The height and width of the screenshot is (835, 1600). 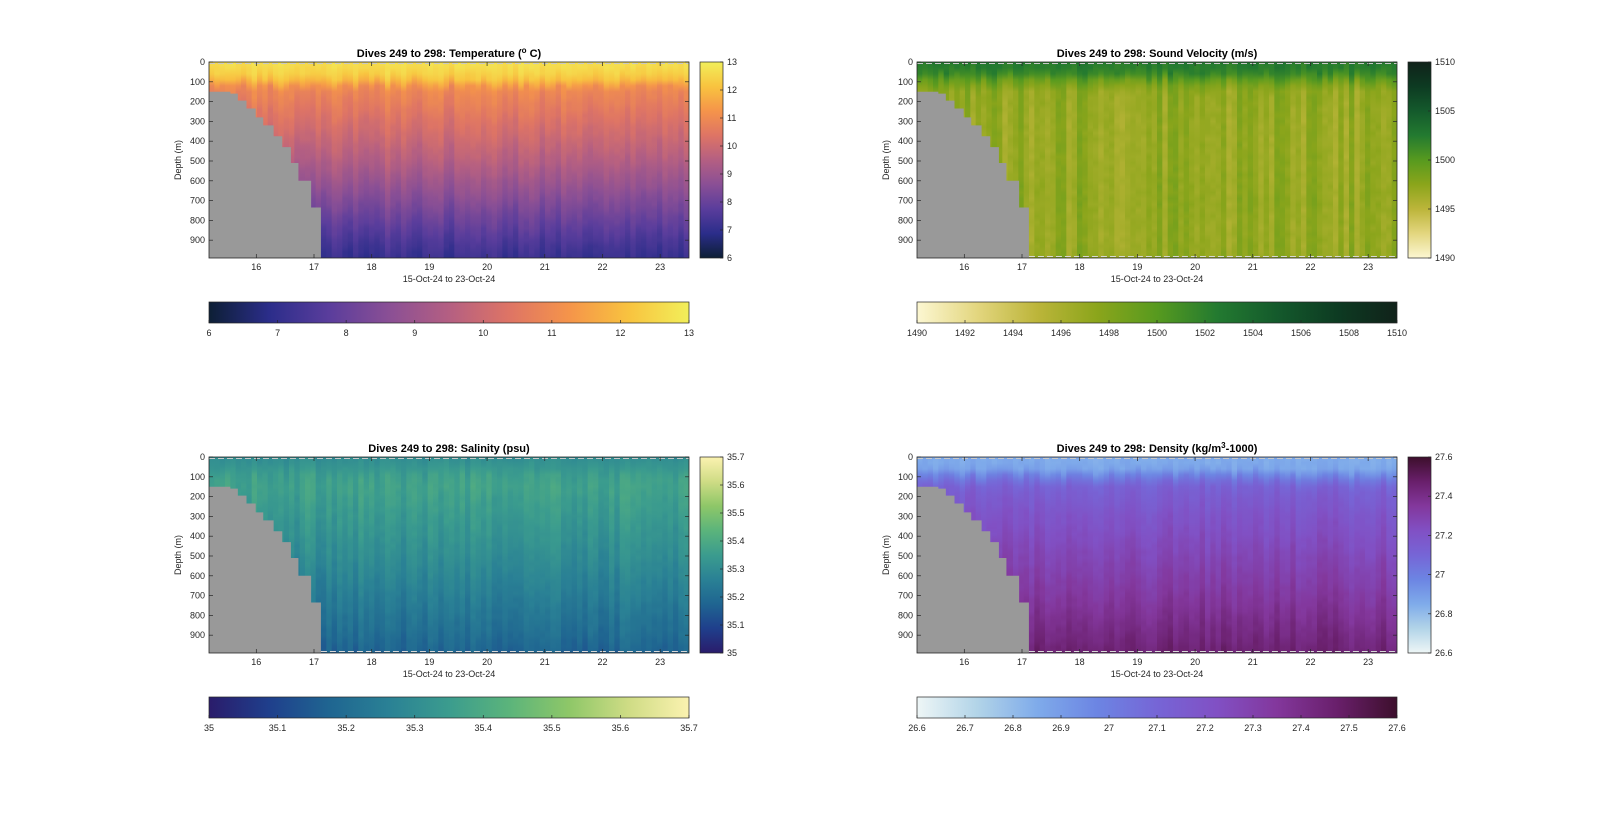 I want to click on axes-frame, so click(x=1157, y=555).